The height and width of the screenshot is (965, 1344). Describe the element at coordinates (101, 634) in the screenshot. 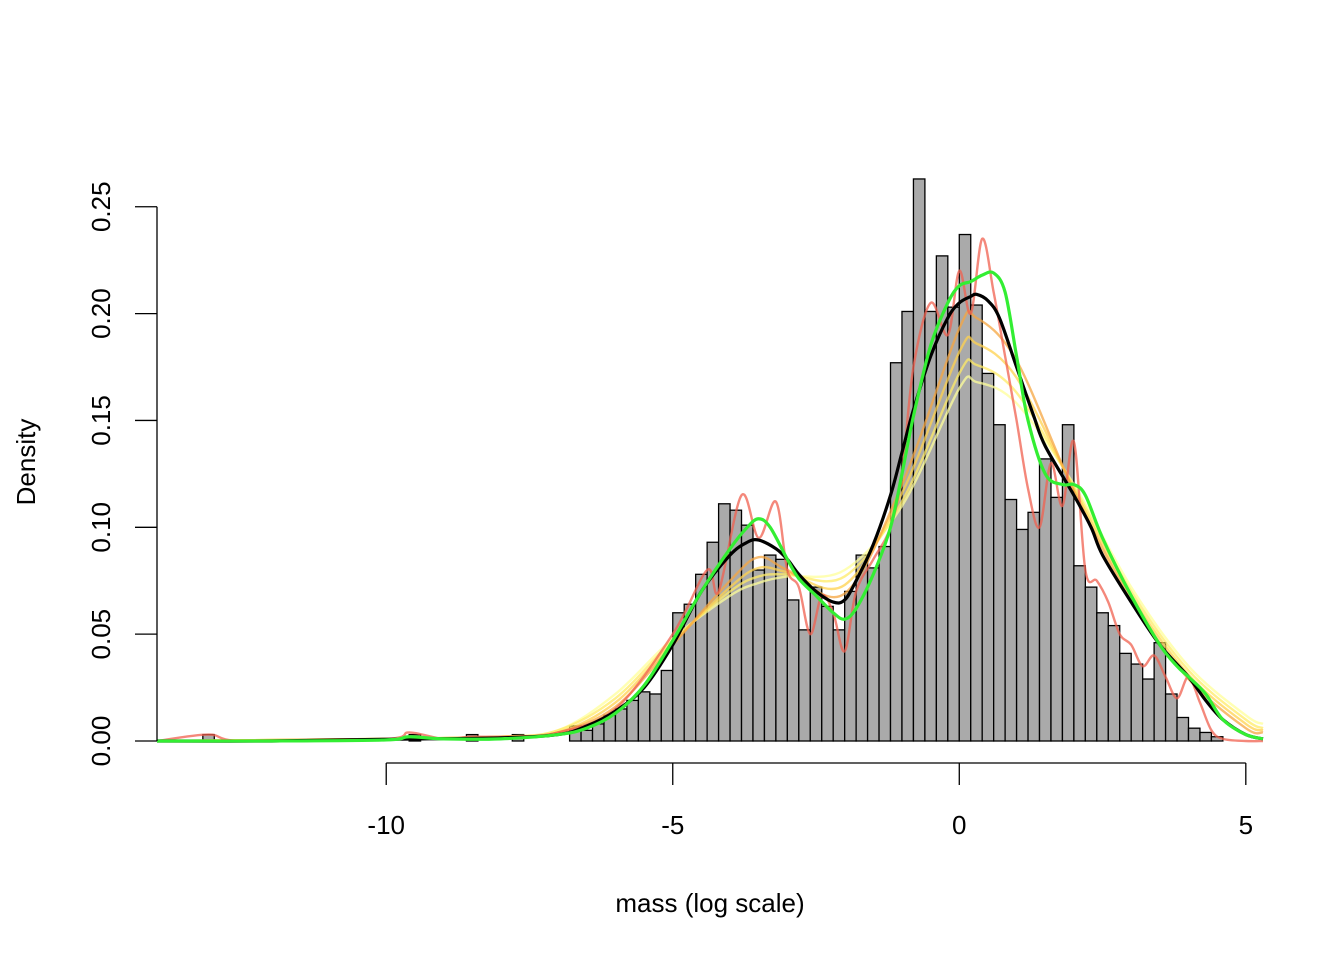

I see `y-tick-label: 0.05` at that location.